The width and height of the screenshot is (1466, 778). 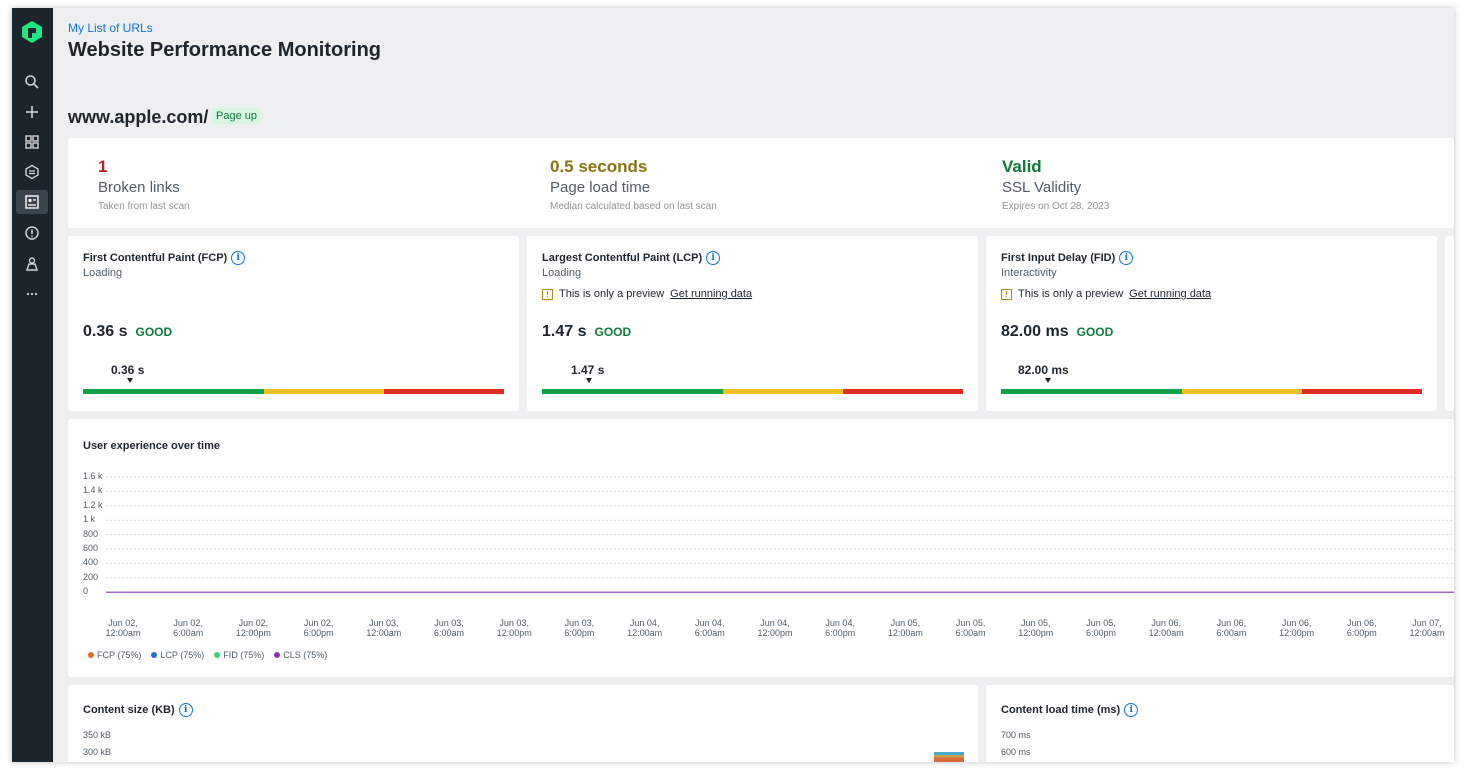 What do you see at coordinates (709, 628) in the screenshot?
I see `ux-xtick: Jun 04, 6:00am` at bounding box center [709, 628].